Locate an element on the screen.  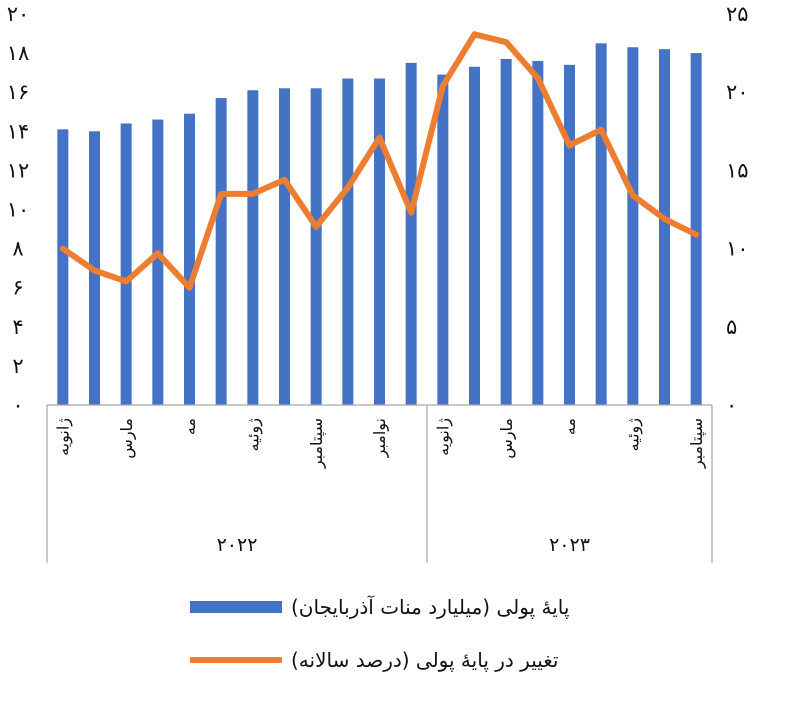
right-axis-tick-label: ۵ is located at coordinates (731, 327).